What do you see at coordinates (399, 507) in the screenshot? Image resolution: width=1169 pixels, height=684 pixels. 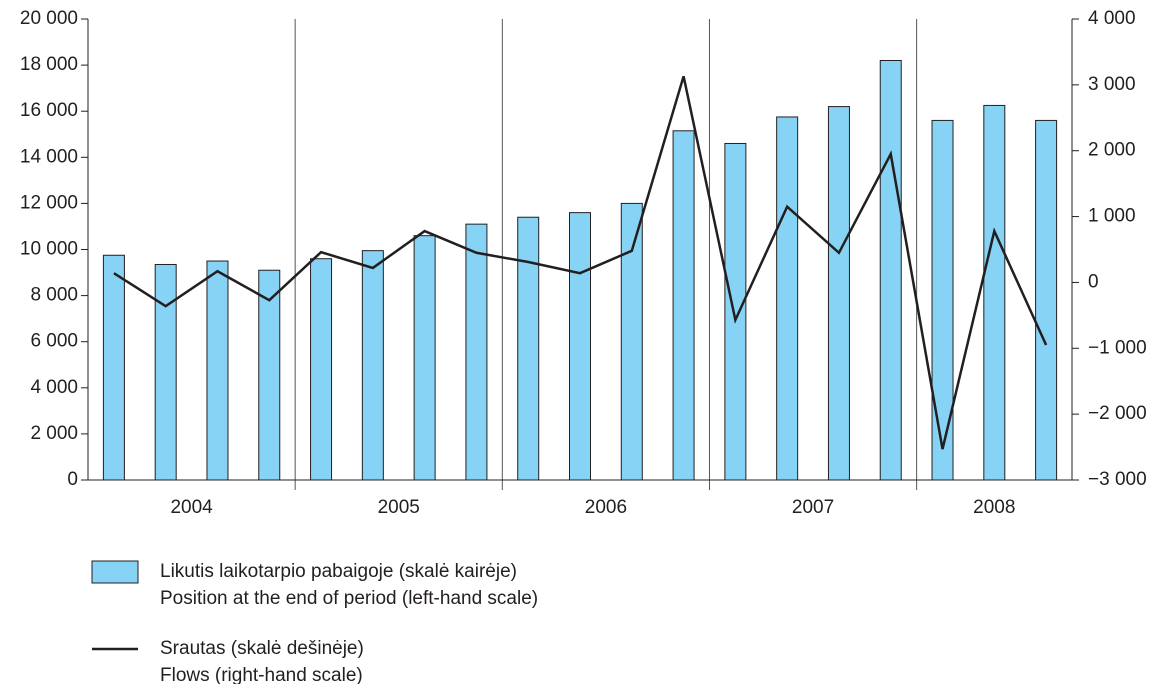 I see `x-group-label: 2005` at bounding box center [399, 507].